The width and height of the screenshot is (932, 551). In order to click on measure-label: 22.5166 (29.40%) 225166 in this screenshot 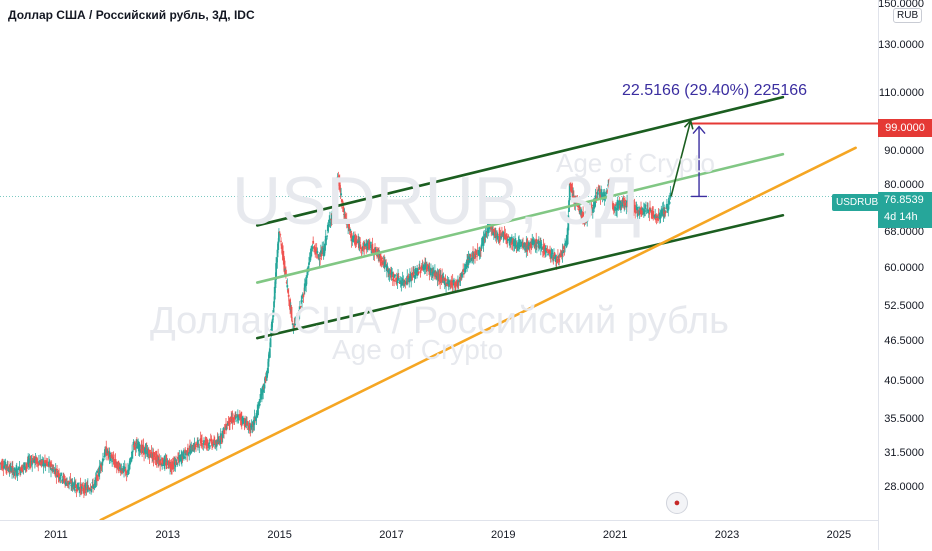, I will do `click(715, 90)`.